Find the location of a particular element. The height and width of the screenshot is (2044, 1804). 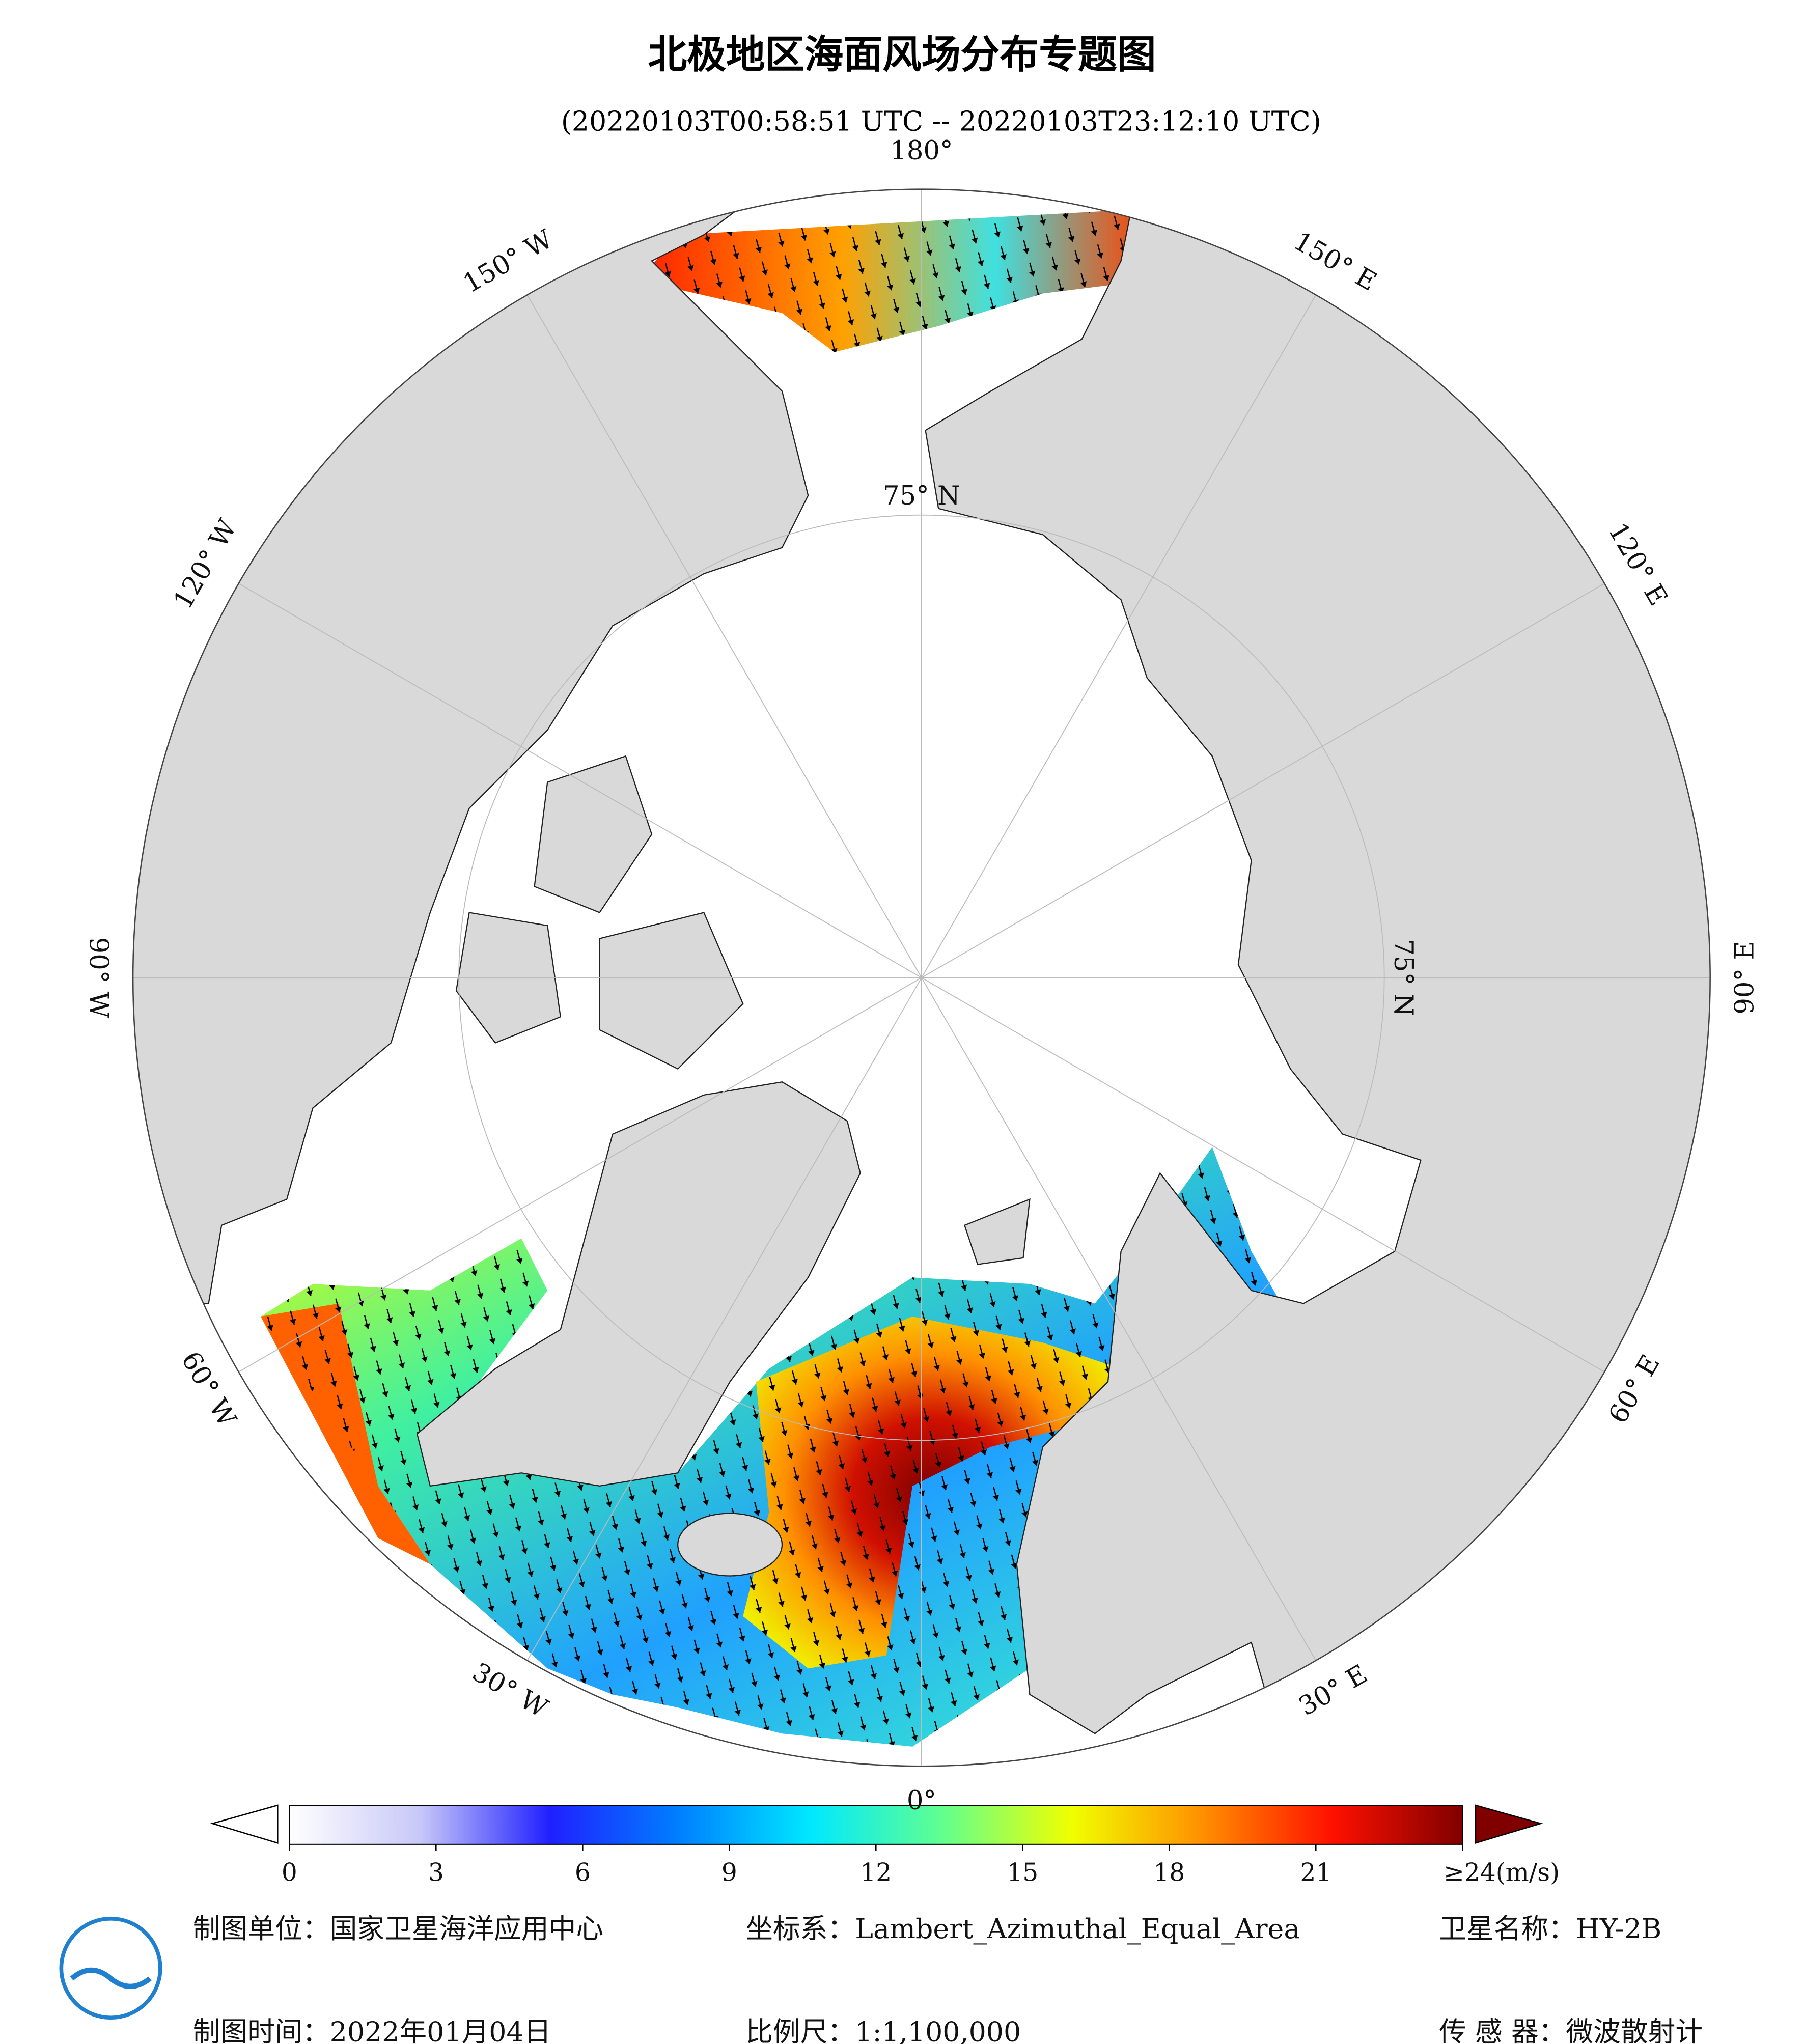

footer-sensor: 传 感 器：微波散射计 is located at coordinates (1571, 2029).